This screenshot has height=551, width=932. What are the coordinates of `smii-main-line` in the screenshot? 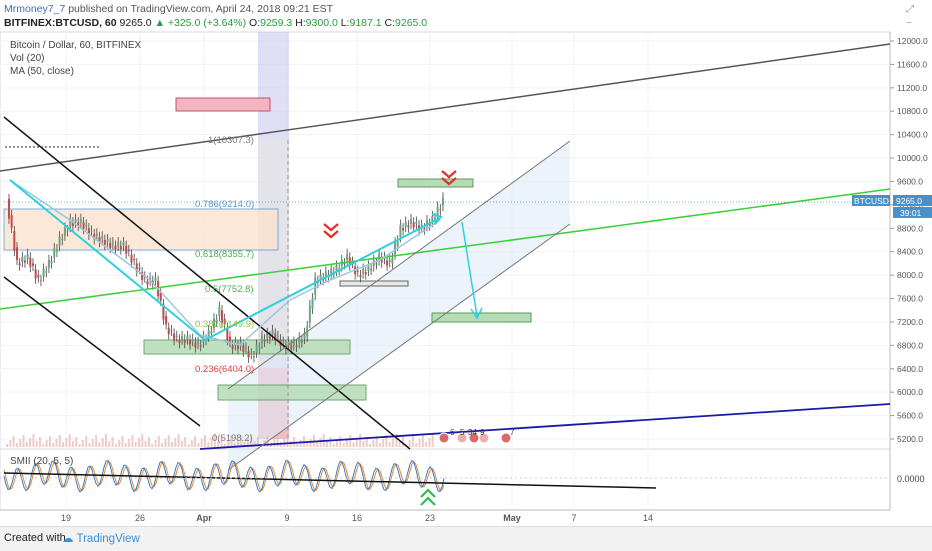 It's located at (224, 476).